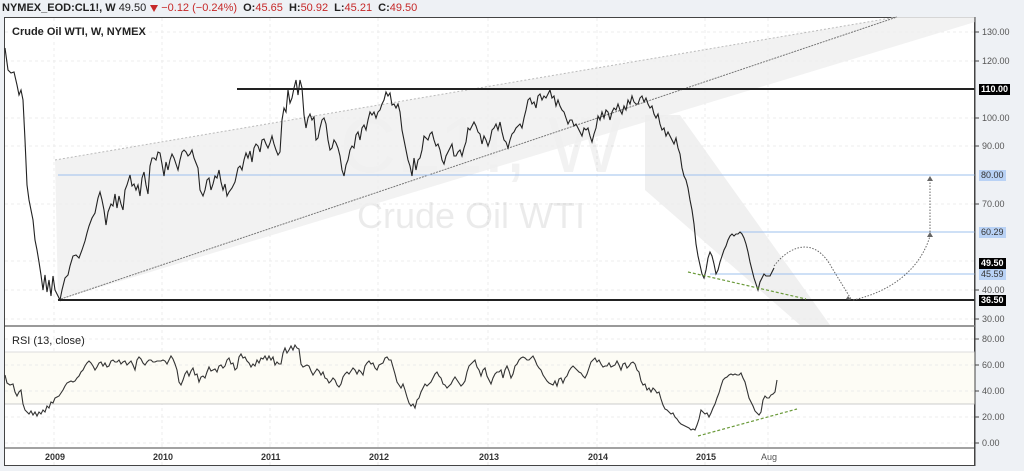  I want to click on time-label-2011: 2011, so click(271, 457).